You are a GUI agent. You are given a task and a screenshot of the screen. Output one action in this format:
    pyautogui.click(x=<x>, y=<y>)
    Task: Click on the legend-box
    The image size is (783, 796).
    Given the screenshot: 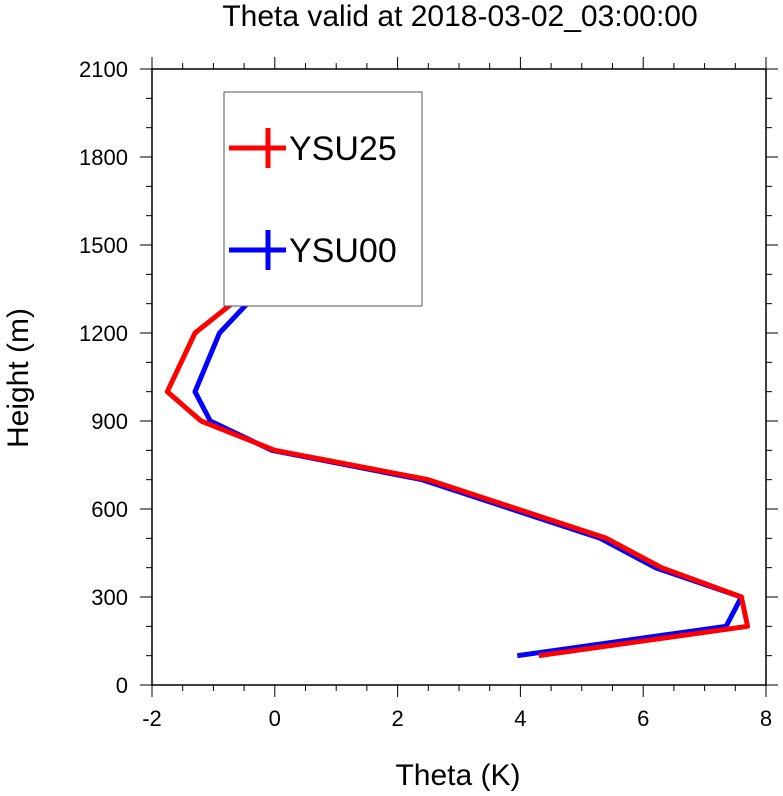 What is the action you would take?
    pyautogui.click(x=323, y=199)
    